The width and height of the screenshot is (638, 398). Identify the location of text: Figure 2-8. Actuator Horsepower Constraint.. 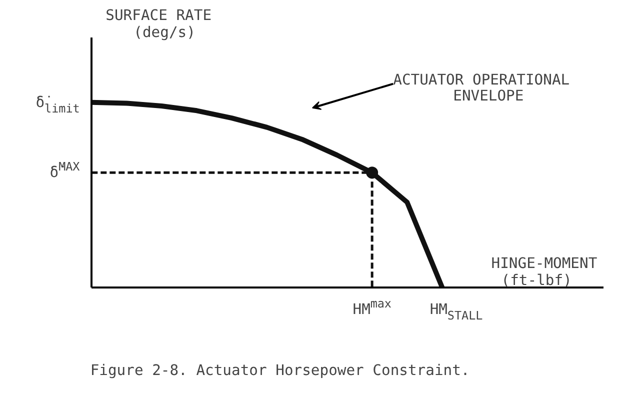
(280, 371).